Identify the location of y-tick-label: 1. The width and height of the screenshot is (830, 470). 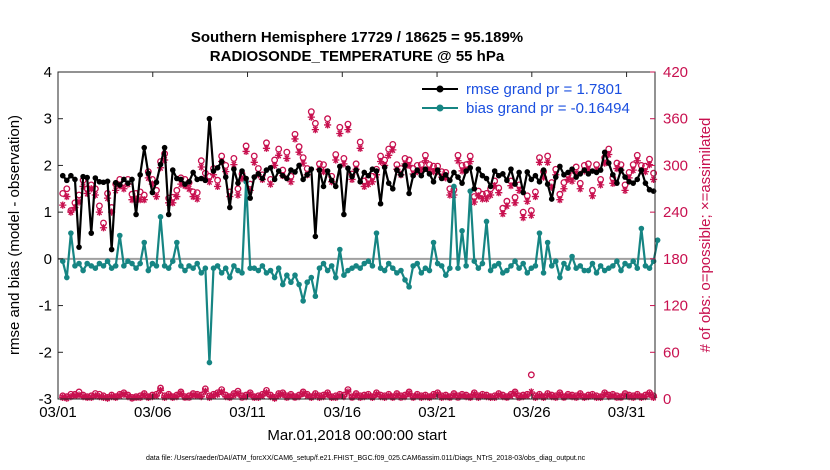
(48, 212).